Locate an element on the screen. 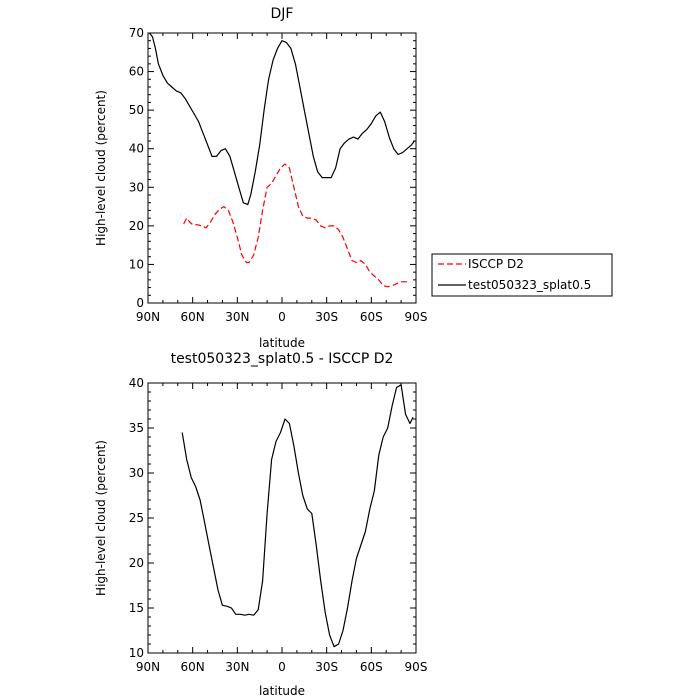 This screenshot has height=700, width=700. bottom-plot-xlabel: latitude is located at coordinates (282, 691).